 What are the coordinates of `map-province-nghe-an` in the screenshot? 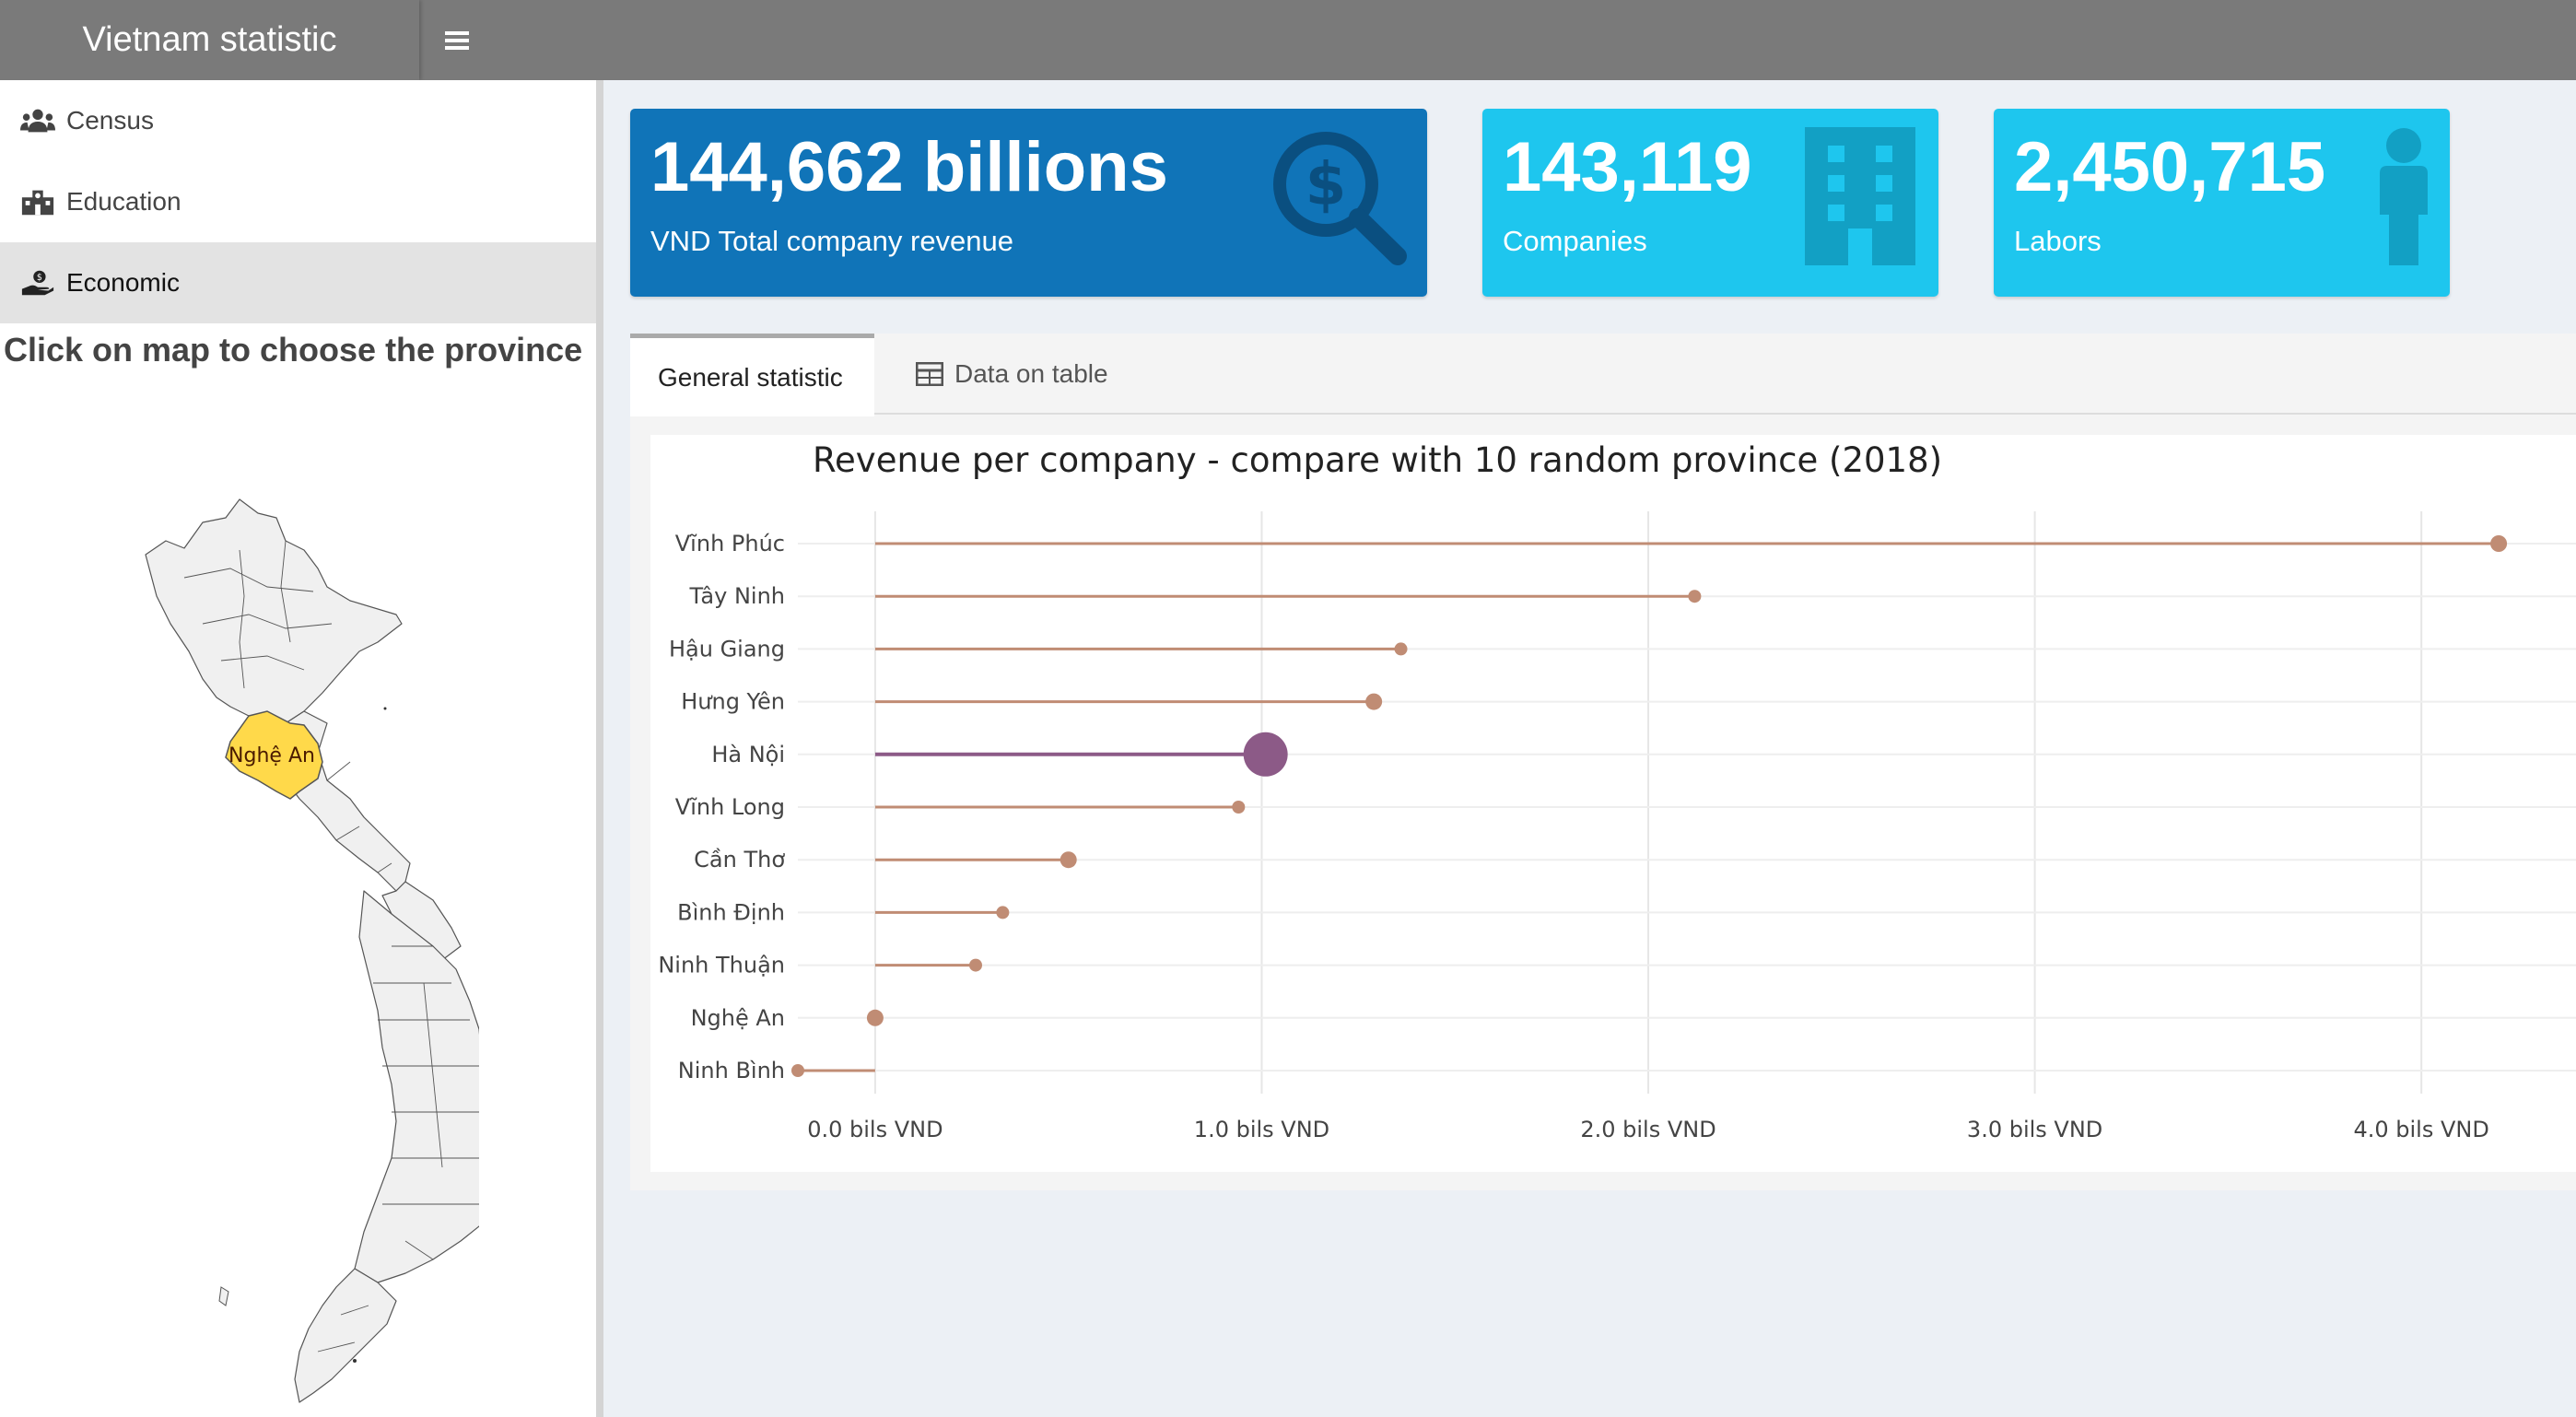 It's located at (274, 755).